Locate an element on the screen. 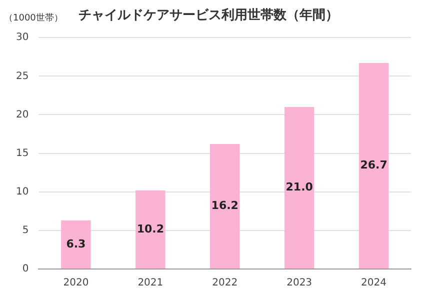 This screenshot has height=301, width=421. x-tick-label: 2023 is located at coordinates (299, 283).